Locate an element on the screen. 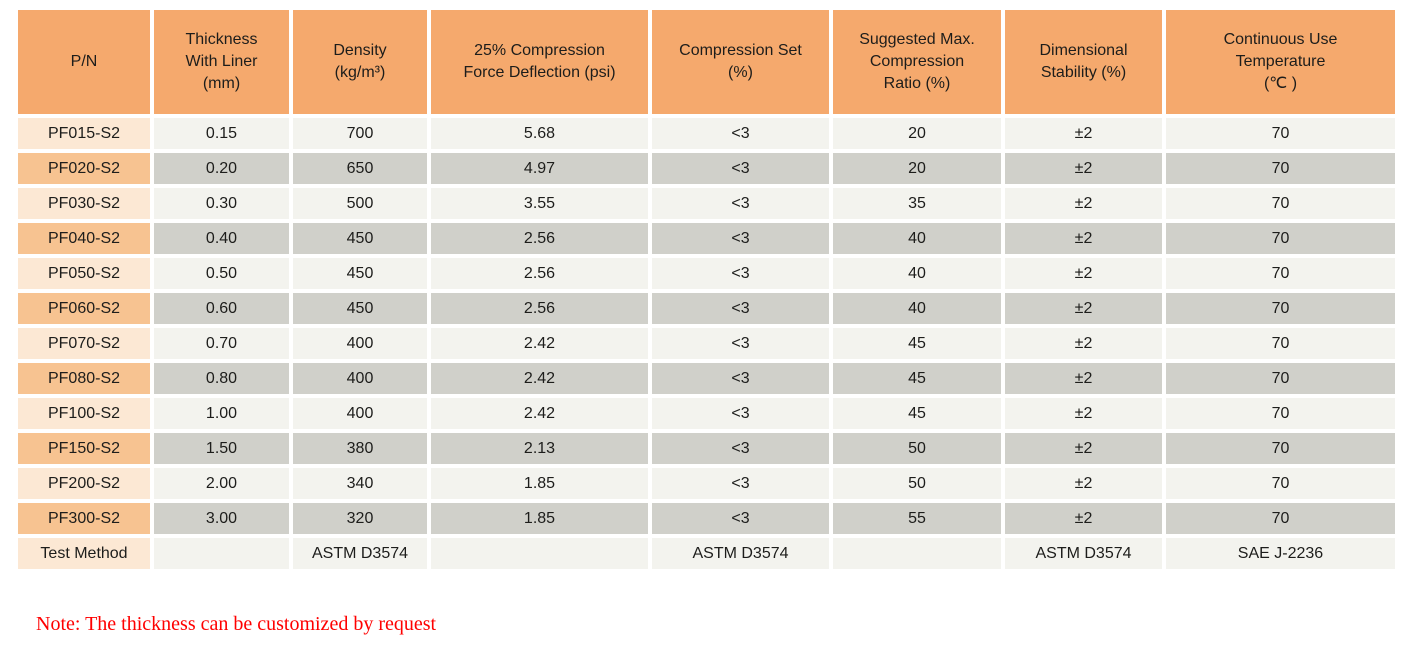 This screenshot has width=1406, height=656. column-header-max-compression-ratio: Suggested Max. Compression Ratio (%) is located at coordinates (917, 62).